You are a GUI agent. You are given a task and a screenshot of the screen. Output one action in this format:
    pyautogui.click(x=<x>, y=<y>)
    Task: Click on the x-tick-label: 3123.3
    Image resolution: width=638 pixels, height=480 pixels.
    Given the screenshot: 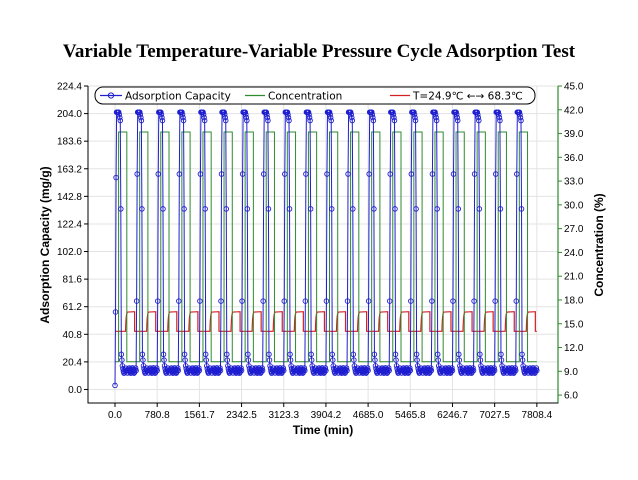 What is the action you would take?
    pyautogui.click(x=283, y=415)
    